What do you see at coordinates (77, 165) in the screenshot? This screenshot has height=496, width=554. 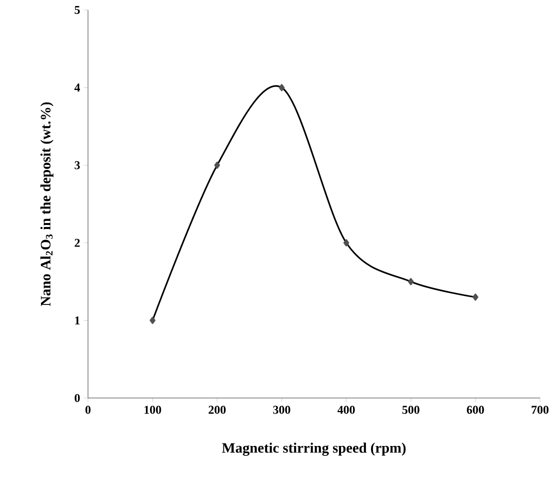 I see `y-tick-label: 3` at bounding box center [77, 165].